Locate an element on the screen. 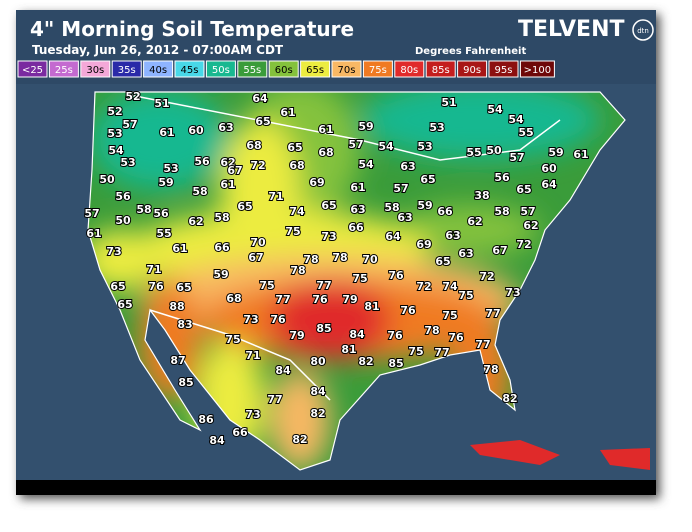  legend-label: 85s is located at coordinates (441, 70).